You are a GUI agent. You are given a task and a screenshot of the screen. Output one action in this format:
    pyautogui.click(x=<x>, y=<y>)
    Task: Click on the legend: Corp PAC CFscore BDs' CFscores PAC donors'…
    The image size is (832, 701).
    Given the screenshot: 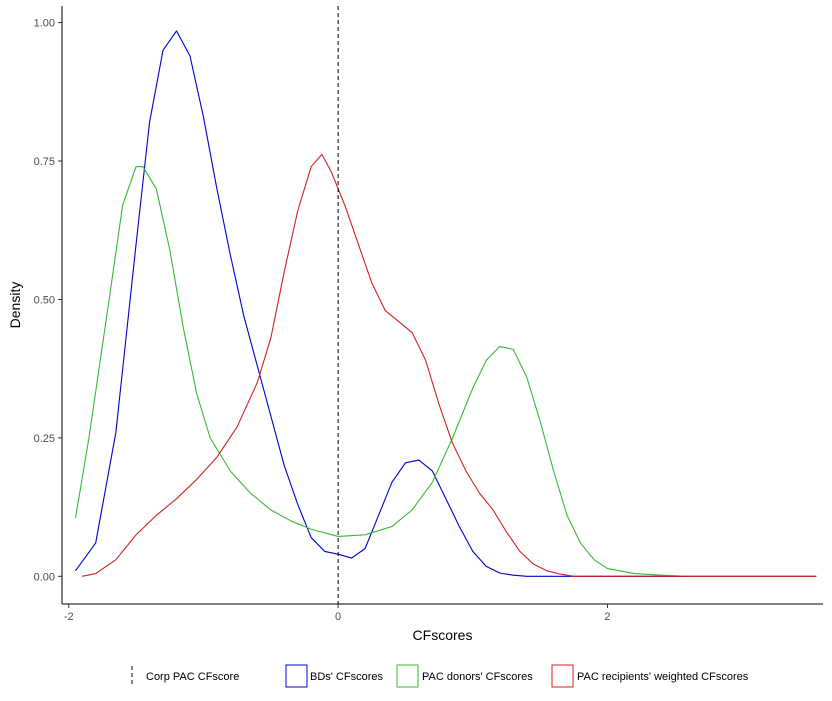 What is the action you would take?
    pyautogui.click(x=440, y=676)
    